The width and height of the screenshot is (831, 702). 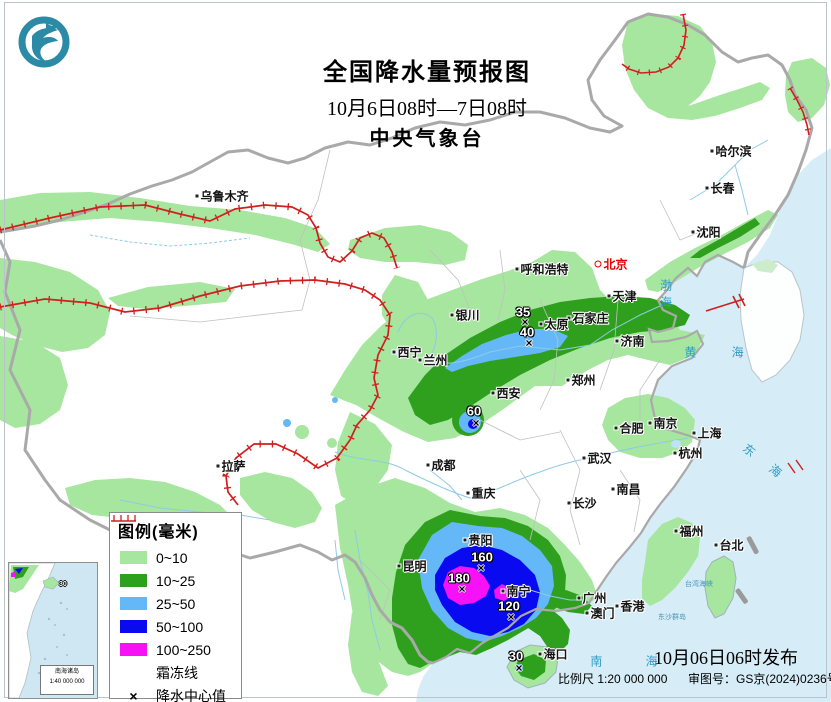 What do you see at coordinates (523, 312) in the screenshot?
I see `precip-center-value: 35` at bounding box center [523, 312].